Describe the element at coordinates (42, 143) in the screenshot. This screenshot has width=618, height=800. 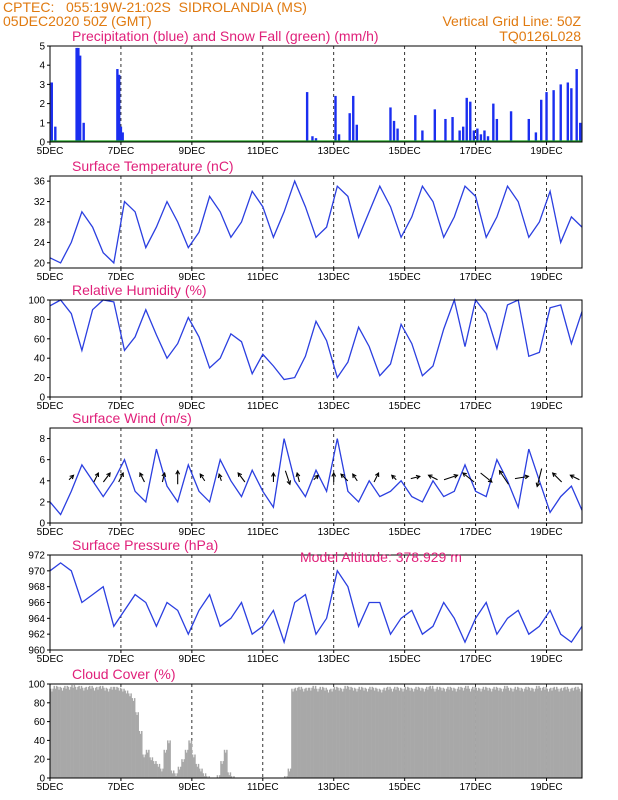
I see `y-tick-label: 0` at that location.